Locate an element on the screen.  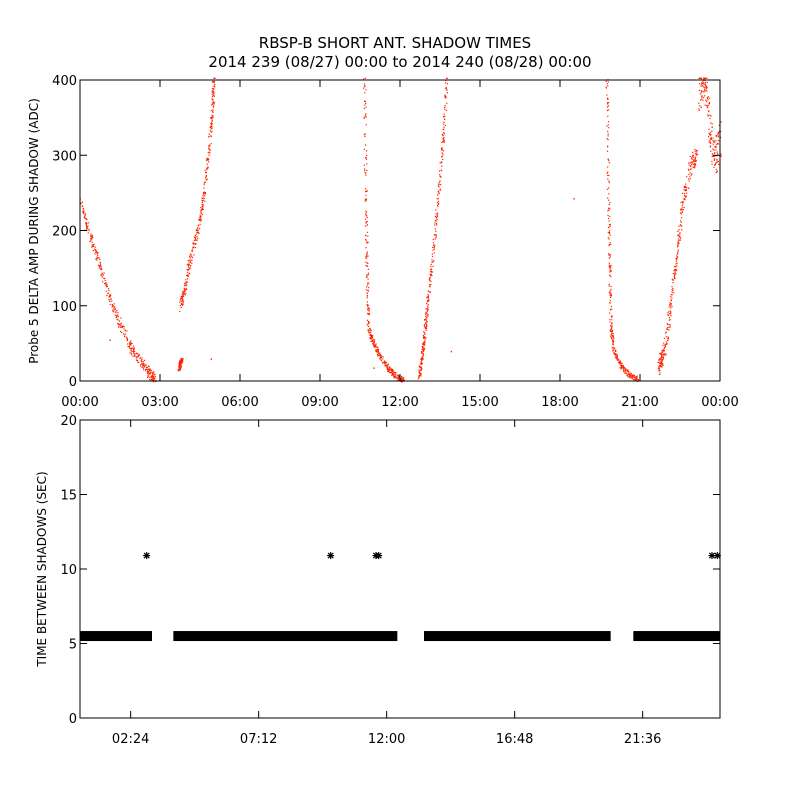
bottom-y-tick-label: 0 is located at coordinates (73, 719).